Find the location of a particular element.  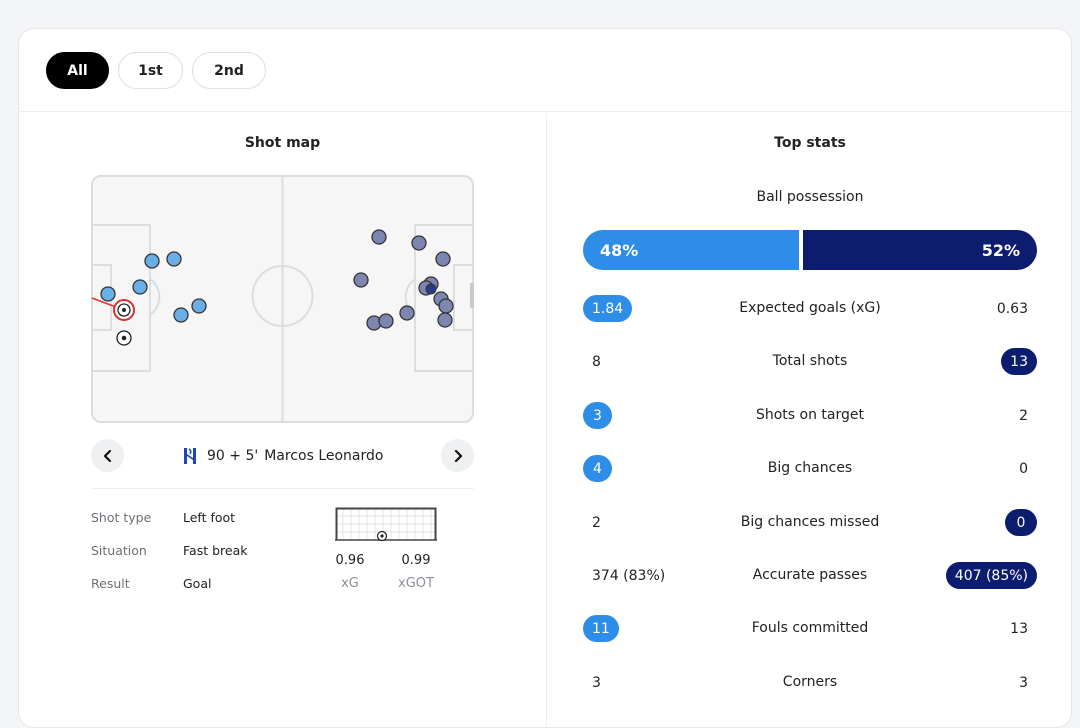

period-tab-2nd: 2nd is located at coordinates (229, 70).